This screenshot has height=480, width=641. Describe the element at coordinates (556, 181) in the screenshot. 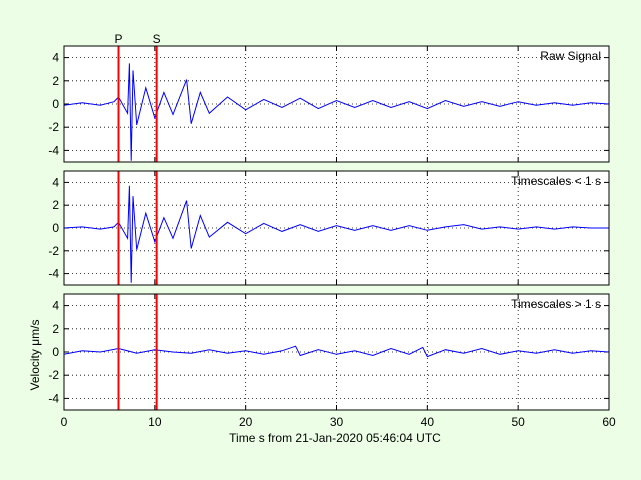

I see `panel-annotation: Timescales < 1 s` at that location.